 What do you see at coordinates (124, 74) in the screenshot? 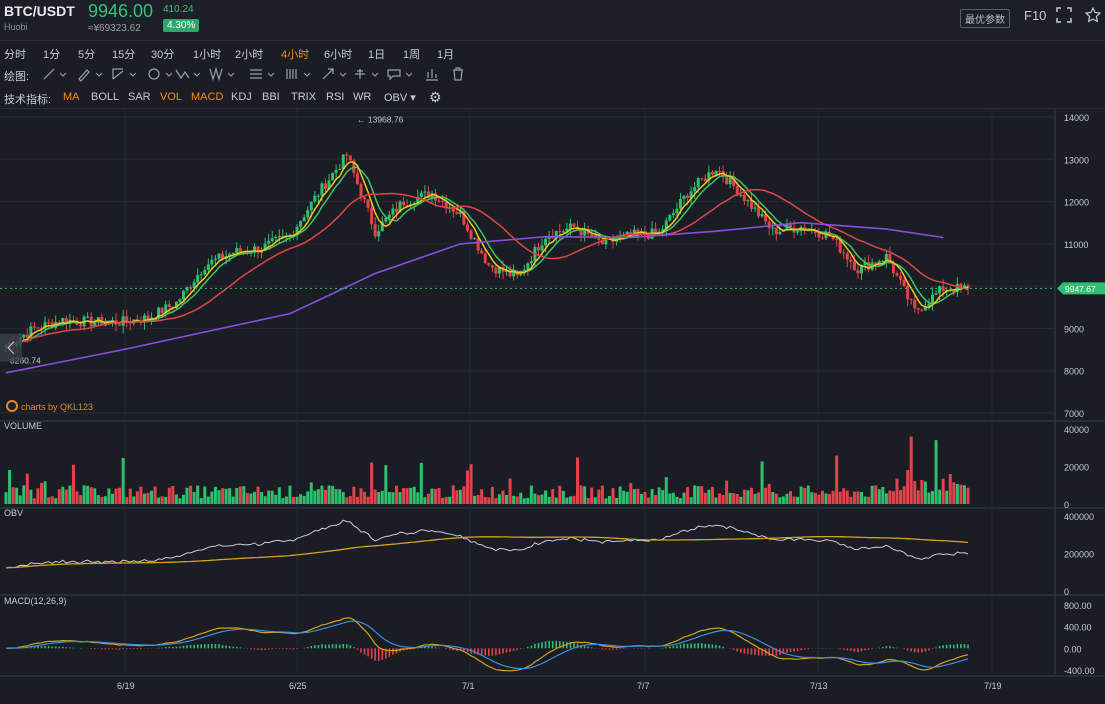
I see `channel-tool-icon` at bounding box center [124, 74].